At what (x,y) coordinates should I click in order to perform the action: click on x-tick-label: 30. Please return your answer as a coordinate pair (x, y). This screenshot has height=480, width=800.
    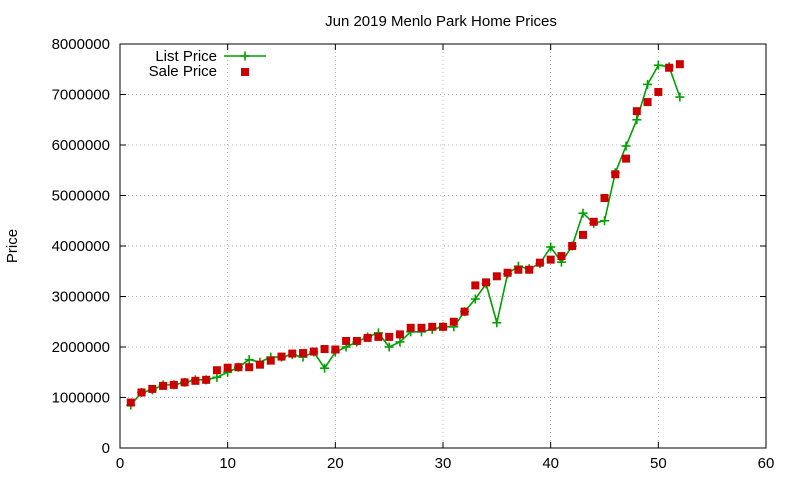
    Looking at the image, I should click on (443, 463).